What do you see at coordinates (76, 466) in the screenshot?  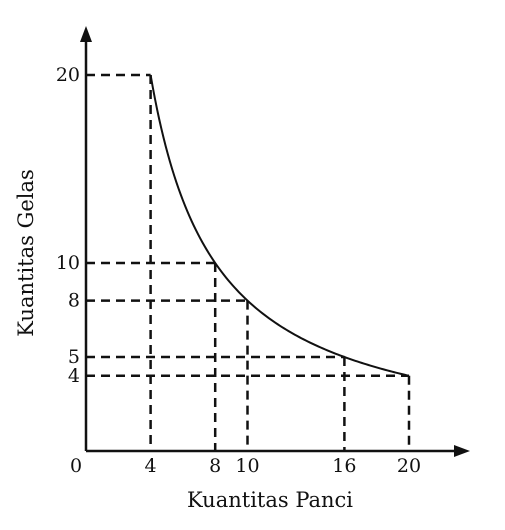 I see `origin-label: 0` at bounding box center [76, 466].